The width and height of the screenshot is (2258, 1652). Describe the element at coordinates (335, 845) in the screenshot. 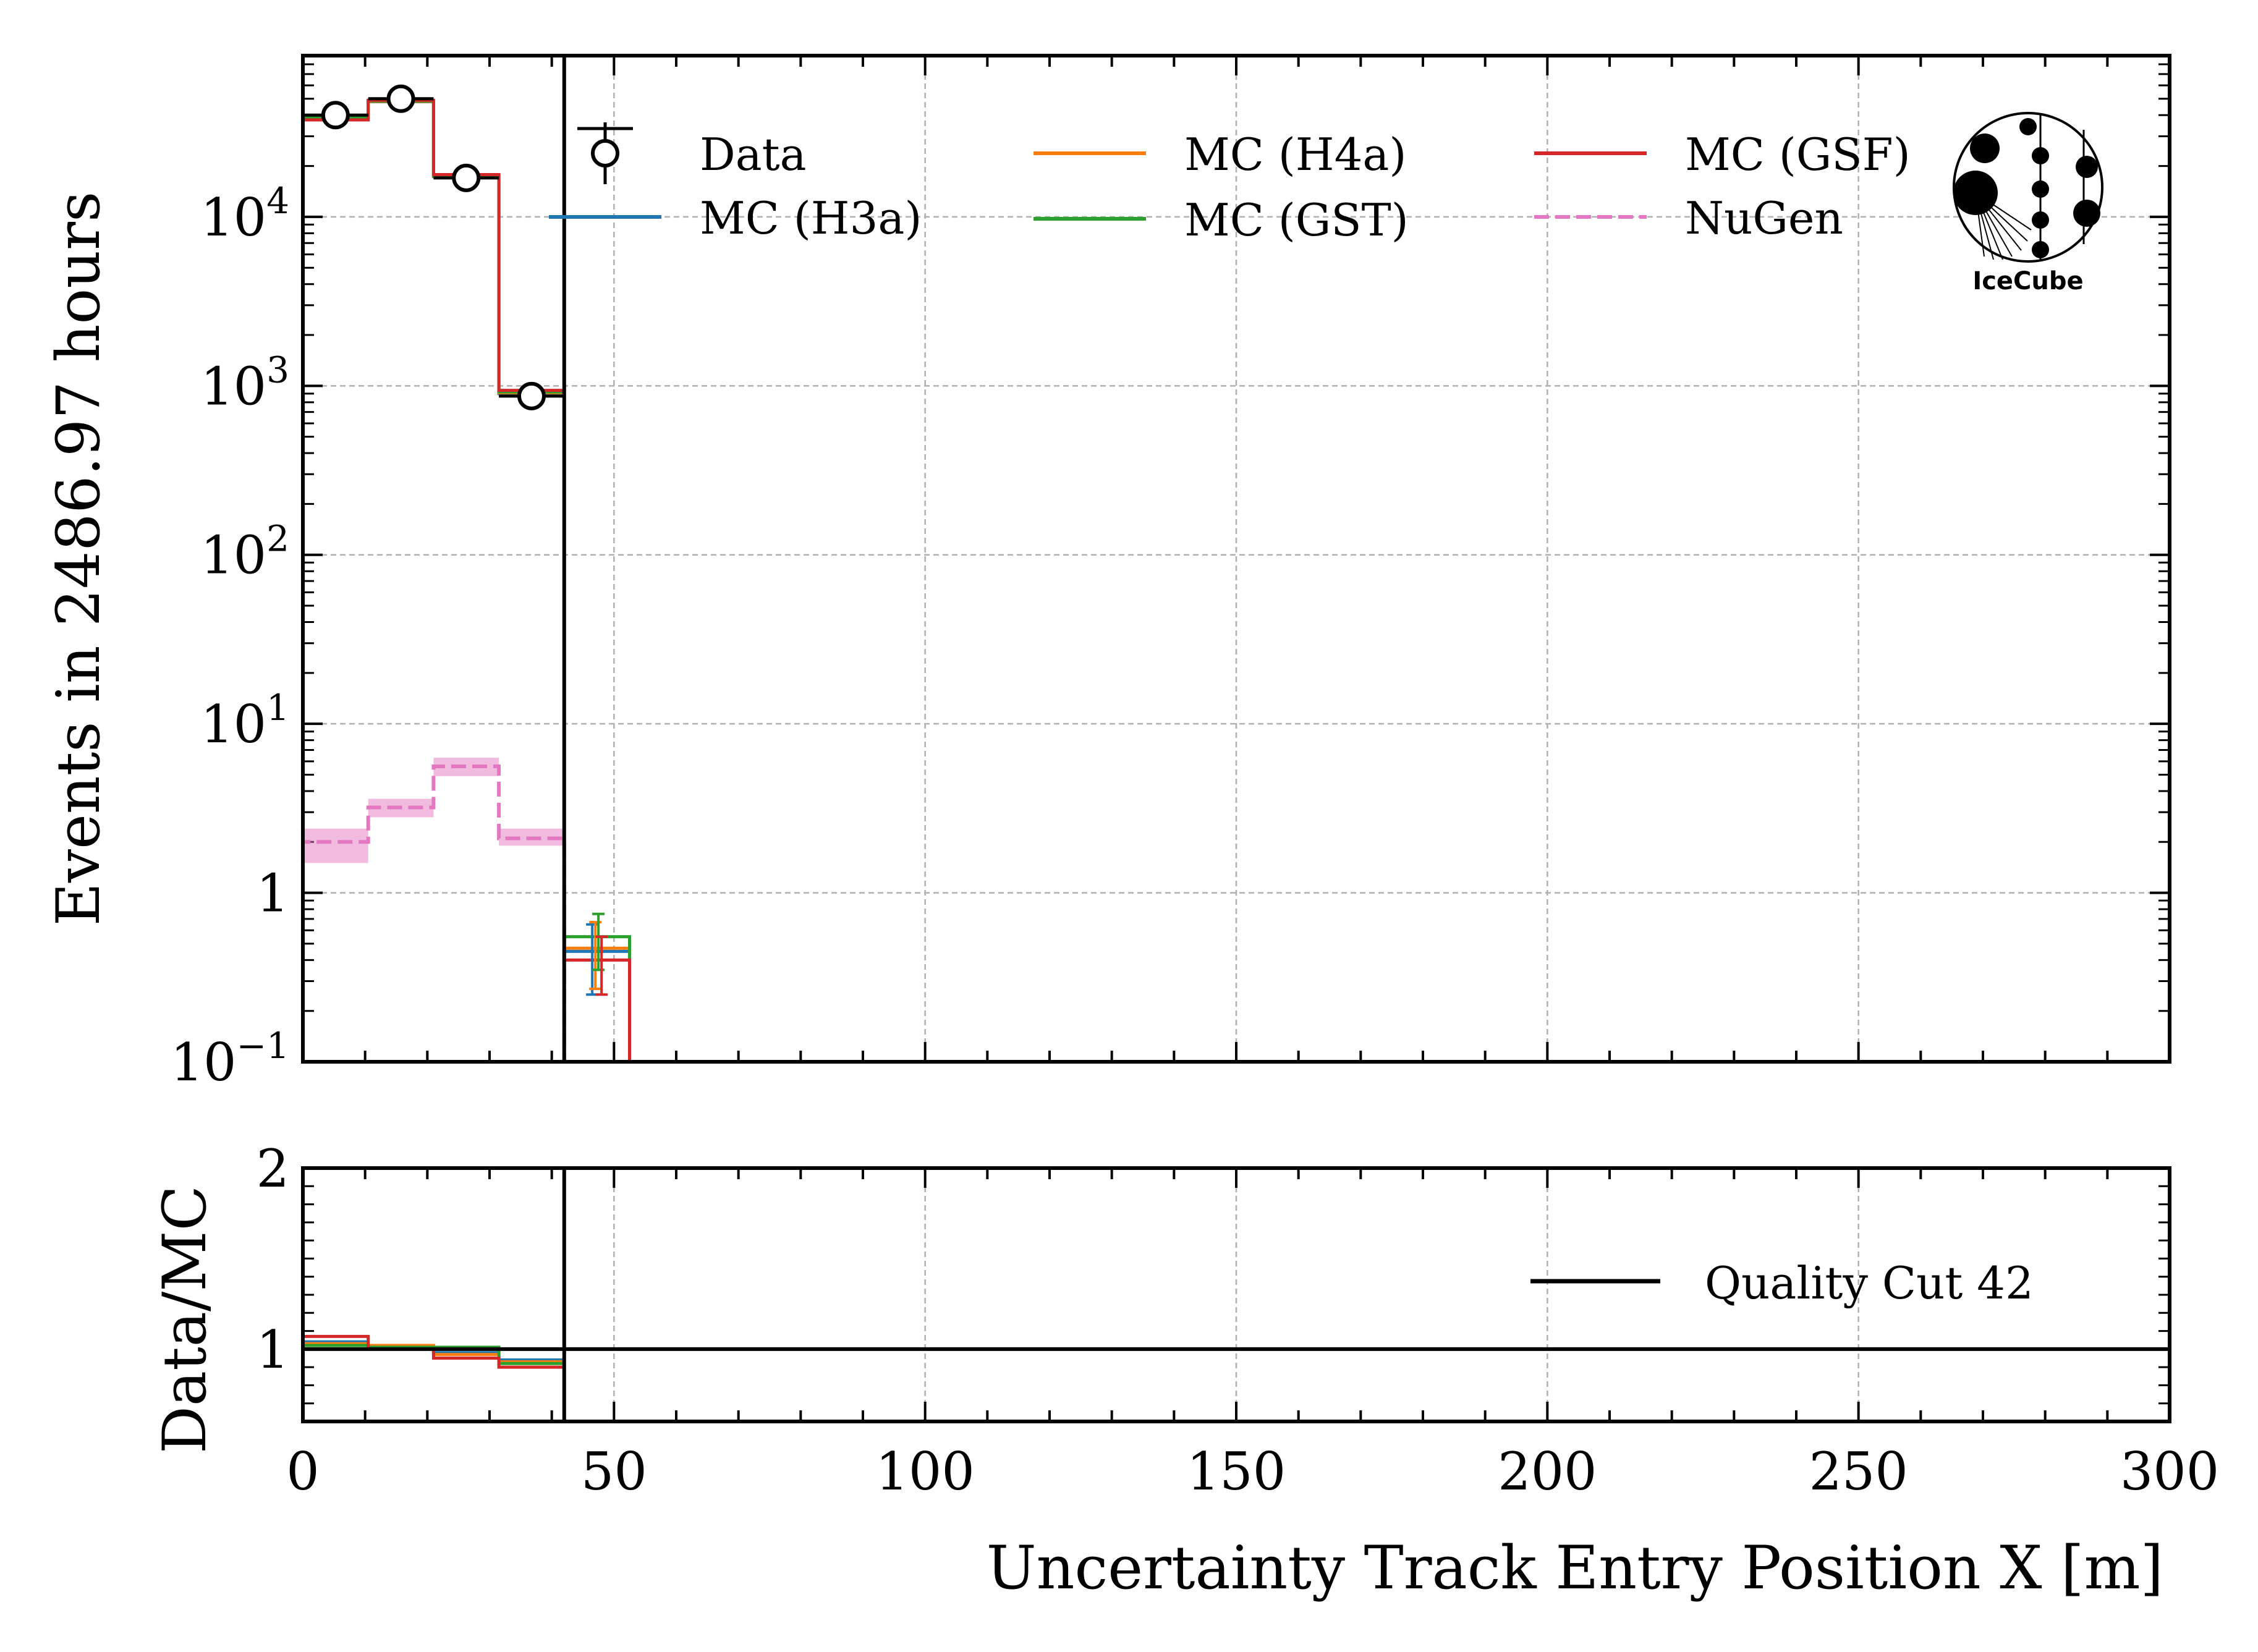

I see `nugen-band` at that location.